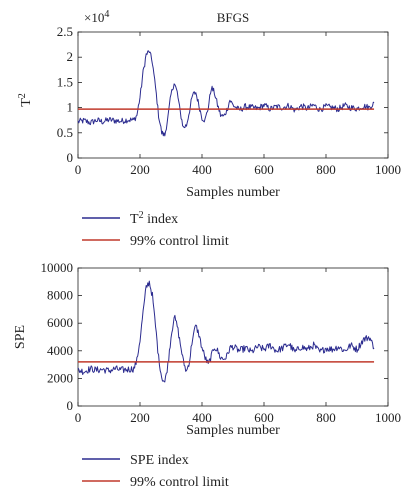 Image resolution: width=420 pixels, height=500 pixels. Describe the element at coordinates (141, 215) in the screenshot. I see `legend-label-series-superscript: 2` at that location.